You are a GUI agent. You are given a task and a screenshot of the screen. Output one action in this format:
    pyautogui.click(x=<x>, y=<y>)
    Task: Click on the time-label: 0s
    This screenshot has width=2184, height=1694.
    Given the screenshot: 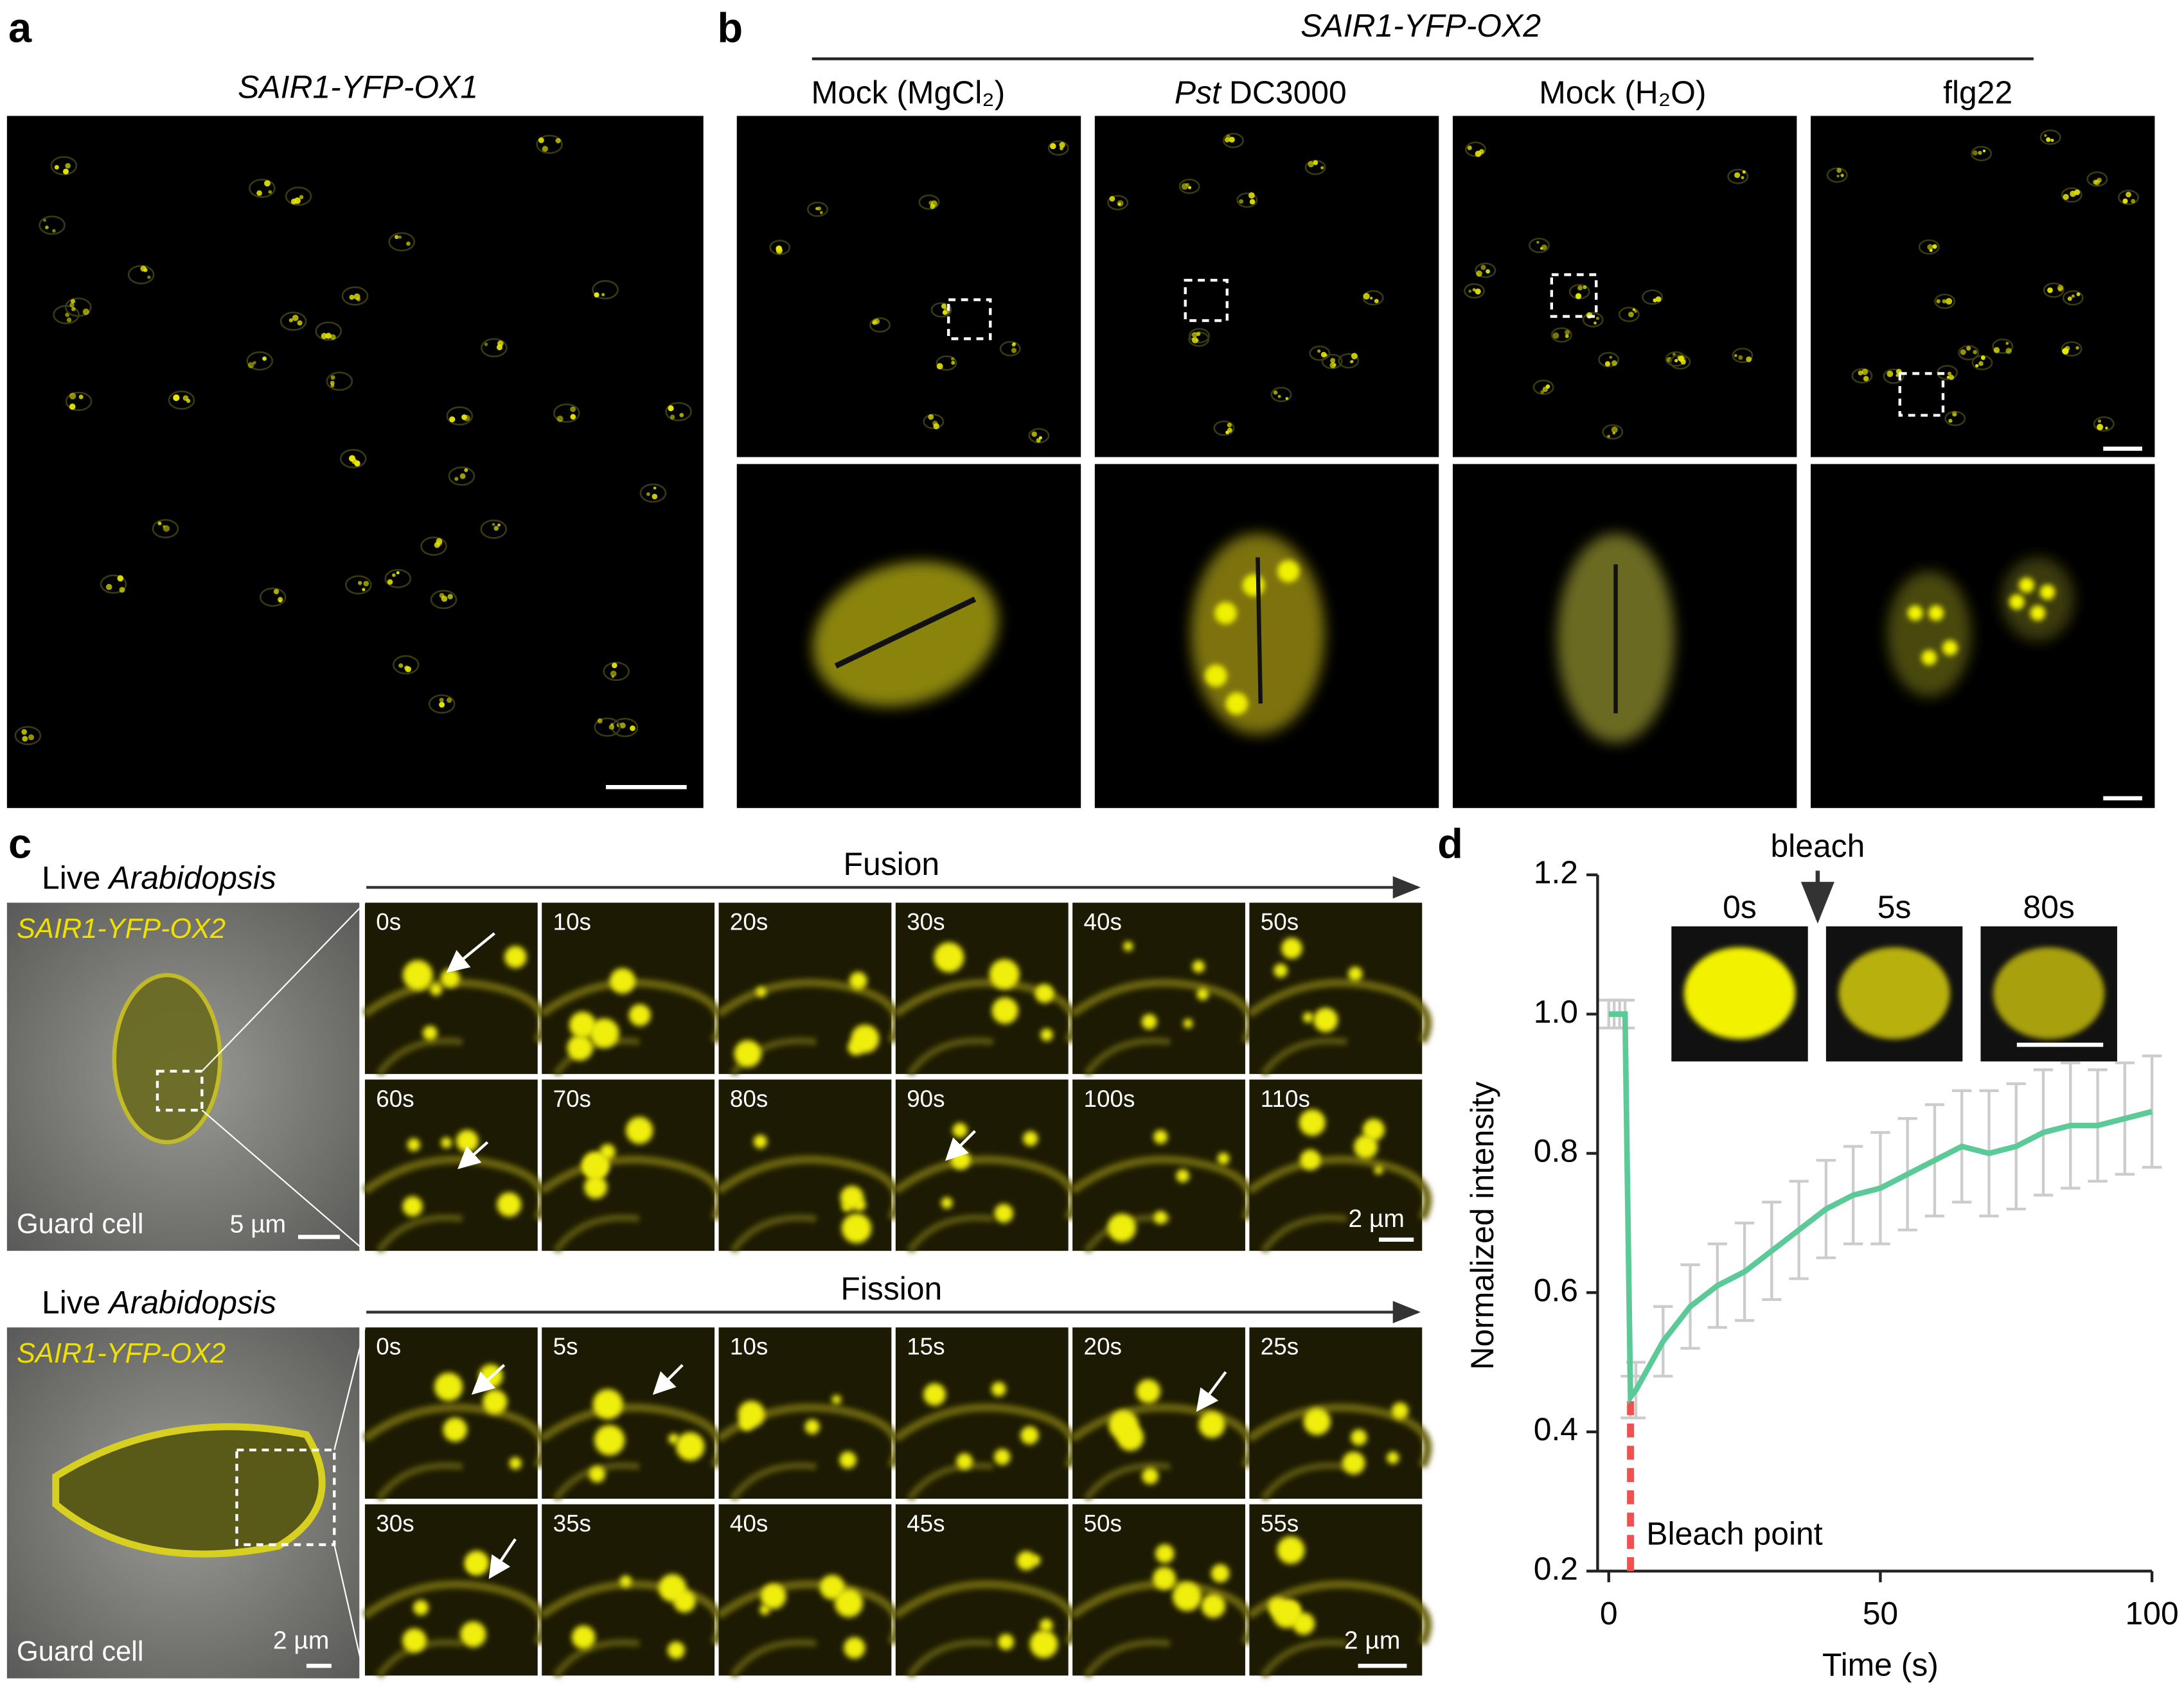 What is the action you would take?
    pyautogui.click(x=389, y=922)
    